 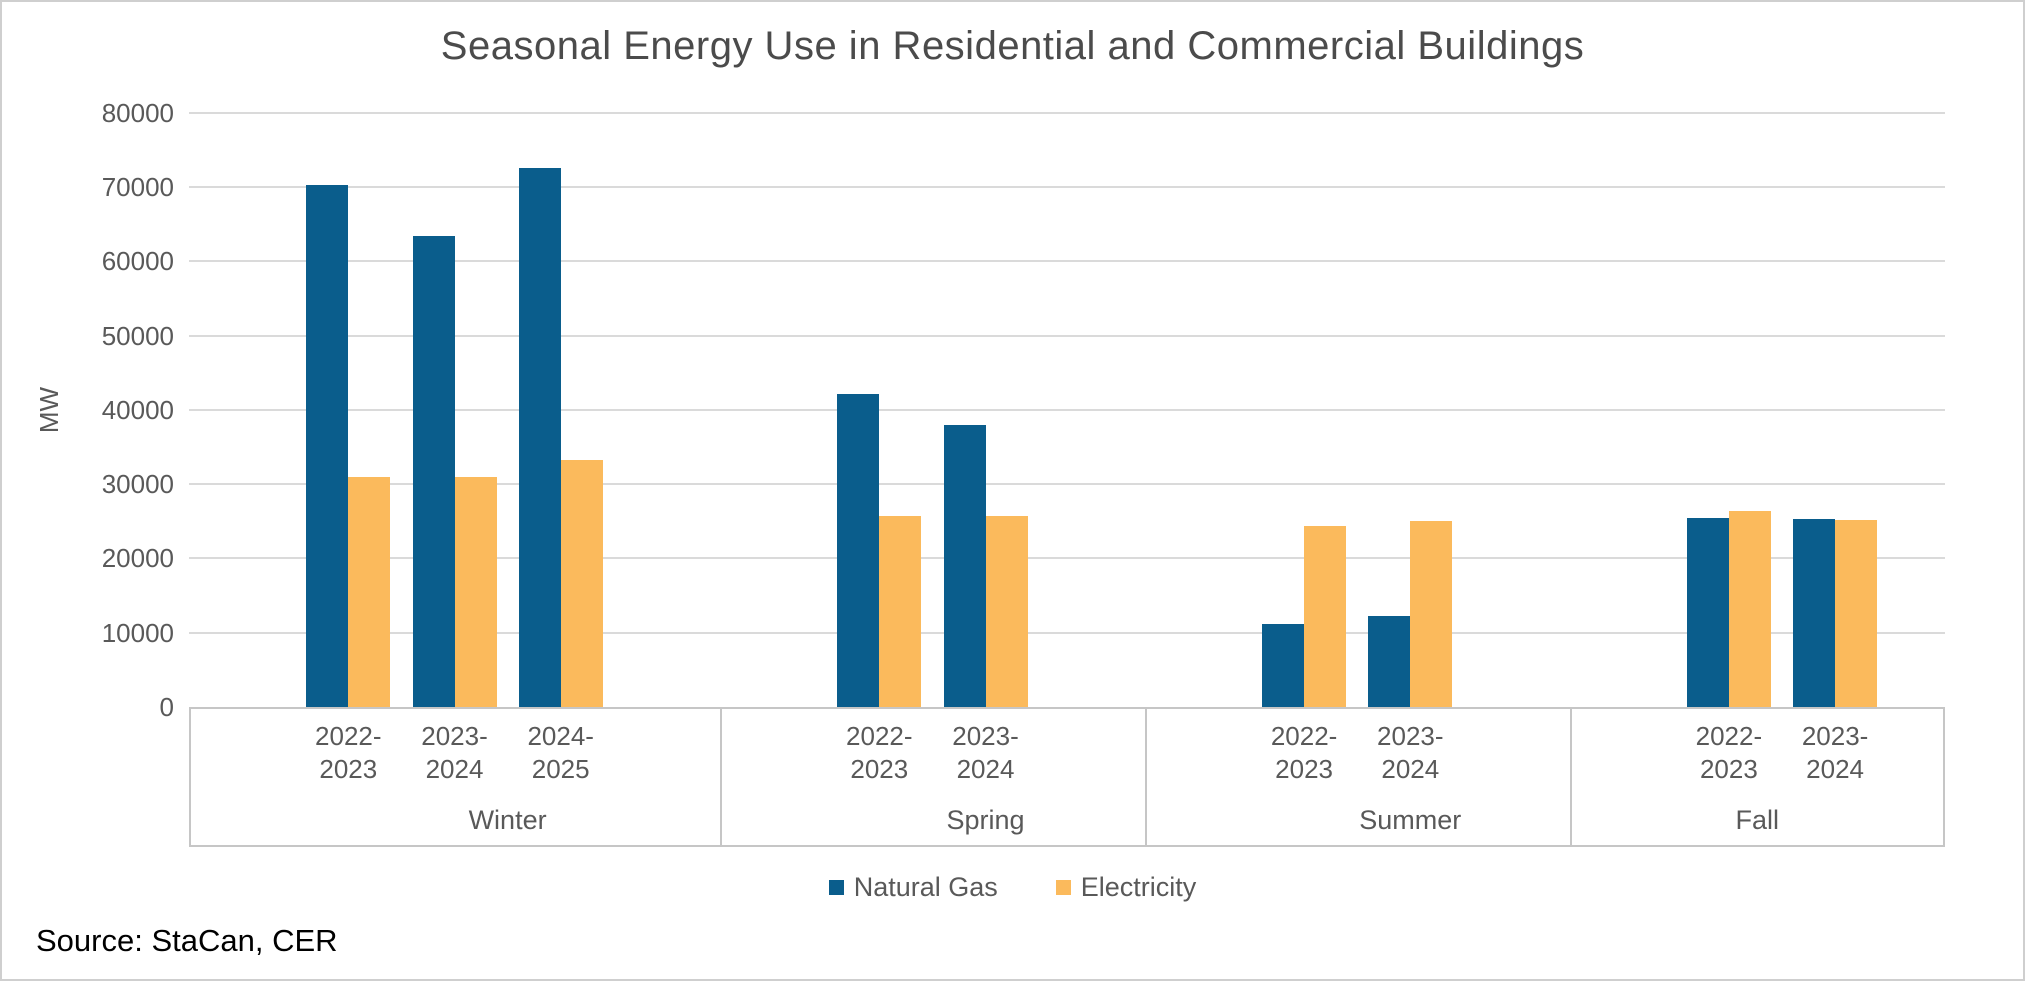 What do you see at coordinates (137, 186) in the screenshot?
I see `y-tick-label-70000: 70000` at bounding box center [137, 186].